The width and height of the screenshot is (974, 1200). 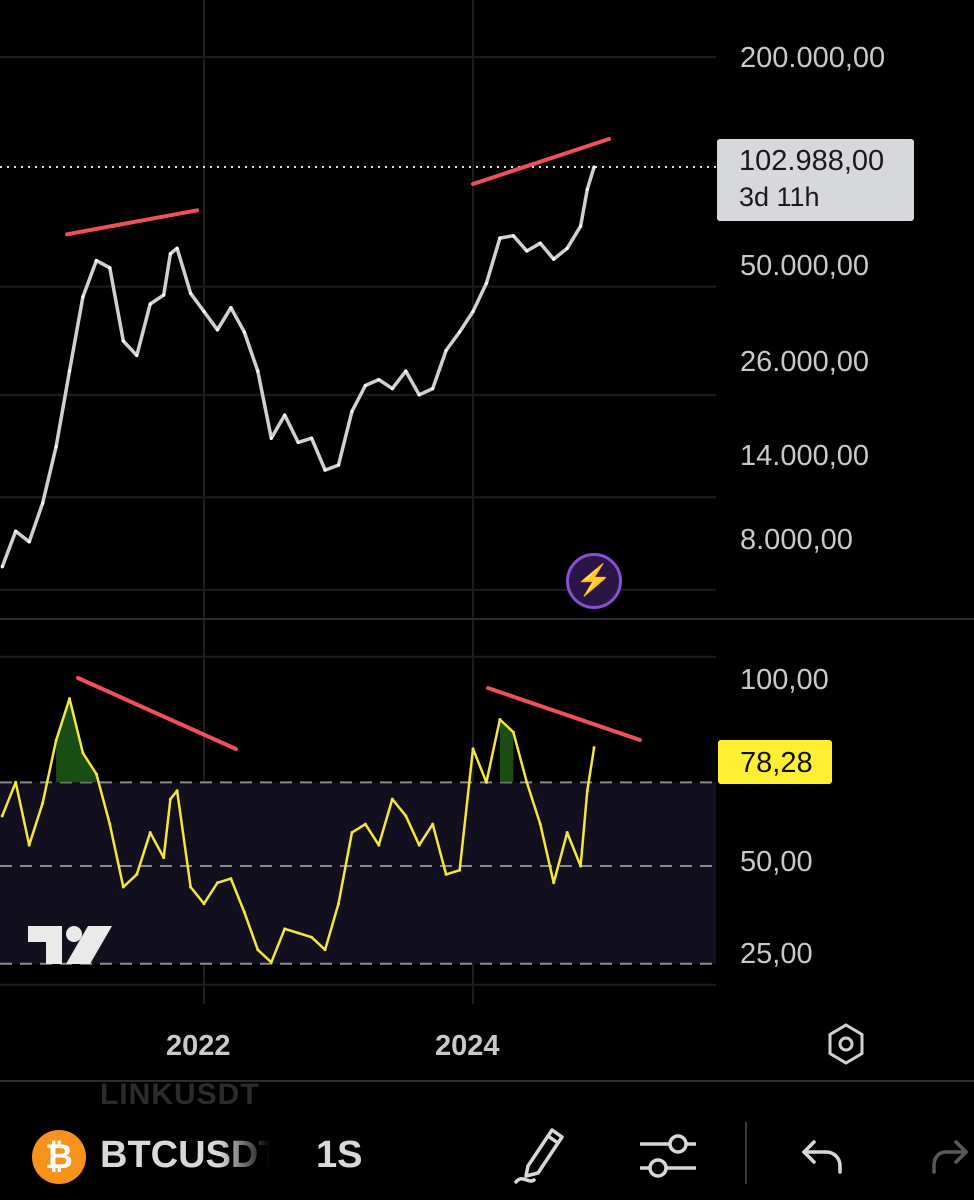 I want to click on sliders-icon, so click(x=668, y=1158).